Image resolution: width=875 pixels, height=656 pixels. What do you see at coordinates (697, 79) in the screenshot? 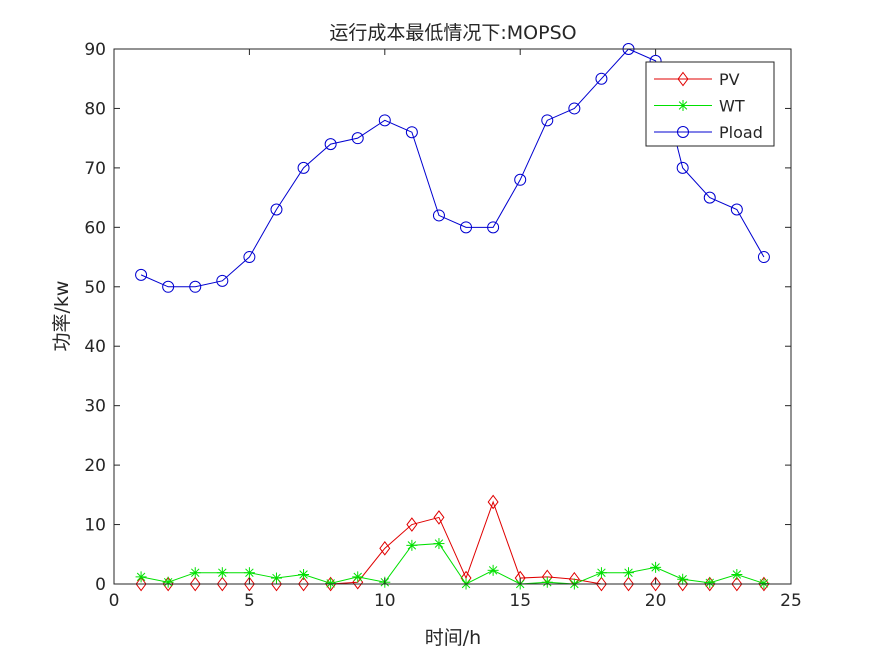
I see `legend-item-pv: PV` at bounding box center [697, 79].